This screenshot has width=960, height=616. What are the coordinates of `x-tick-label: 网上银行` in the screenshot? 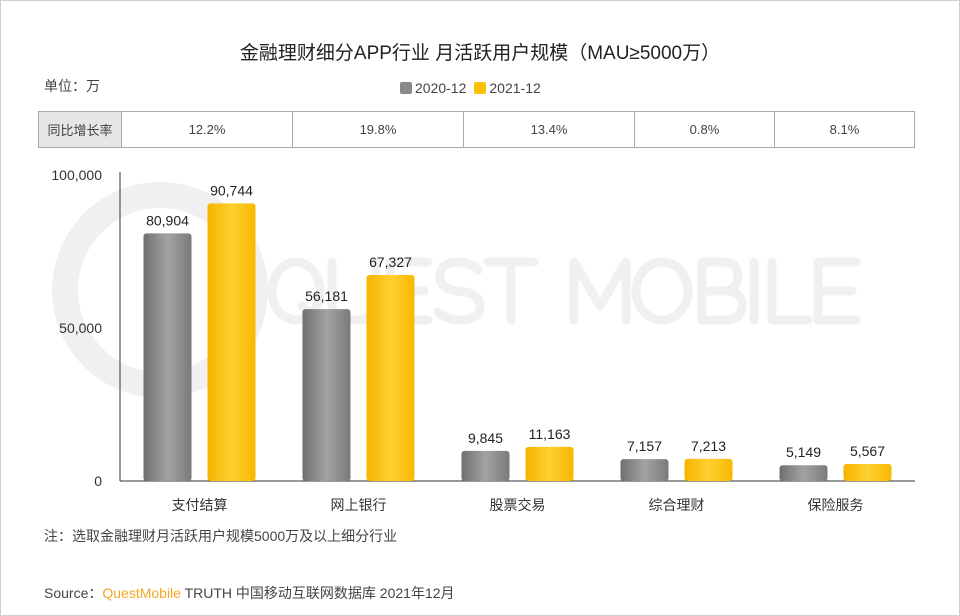 It's located at (359, 505).